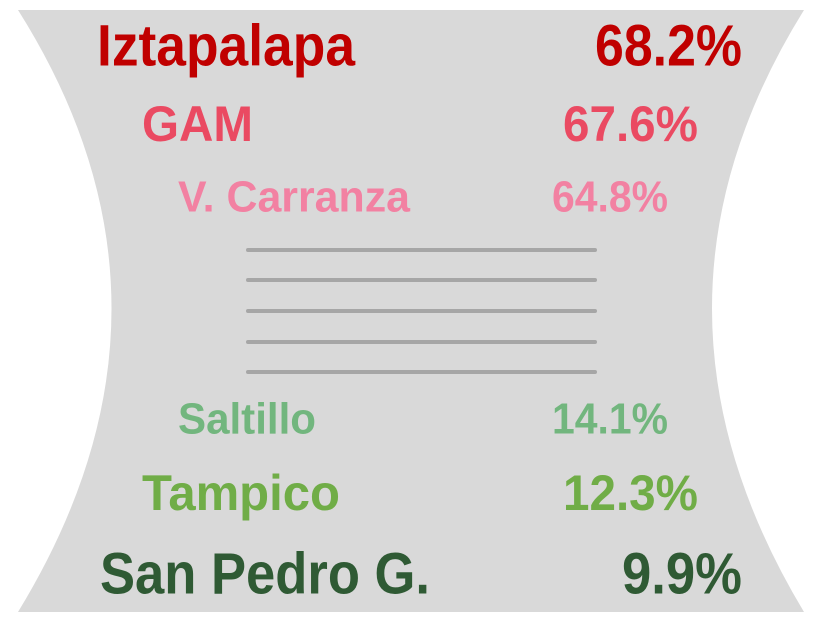  I want to click on row-value: 64.8%, so click(610, 197).